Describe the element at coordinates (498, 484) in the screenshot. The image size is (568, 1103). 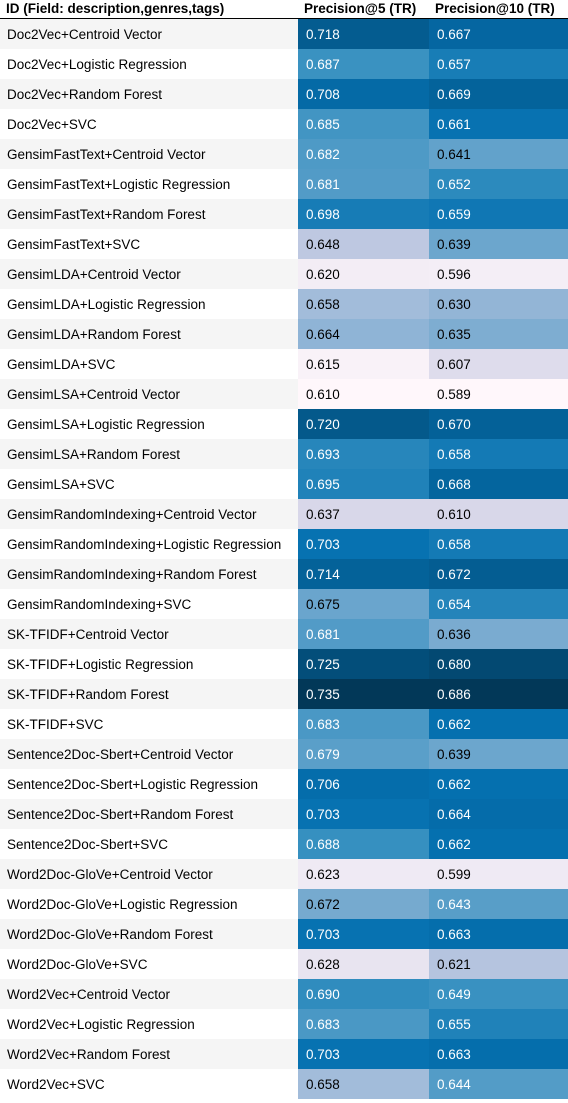
I see `precision-at-10-cell: 0.668` at that location.